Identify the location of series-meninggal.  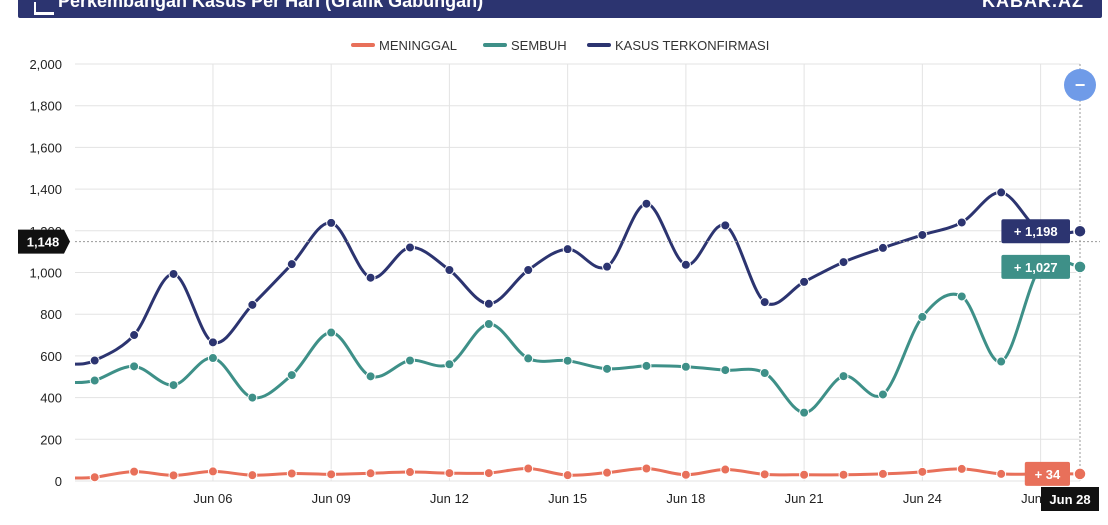
(577, 473).